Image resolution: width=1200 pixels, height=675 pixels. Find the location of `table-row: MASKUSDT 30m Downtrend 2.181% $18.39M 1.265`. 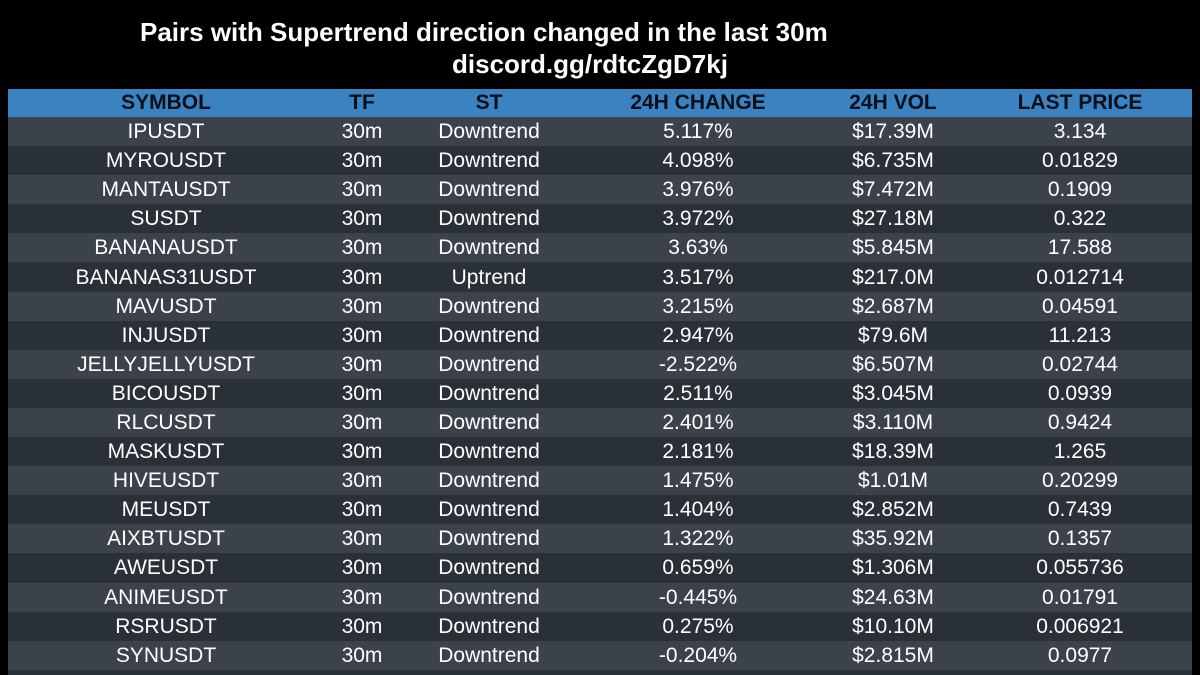

table-row: MASKUSDT 30m Downtrend 2.181% $18.39M 1.265 is located at coordinates (600, 452).